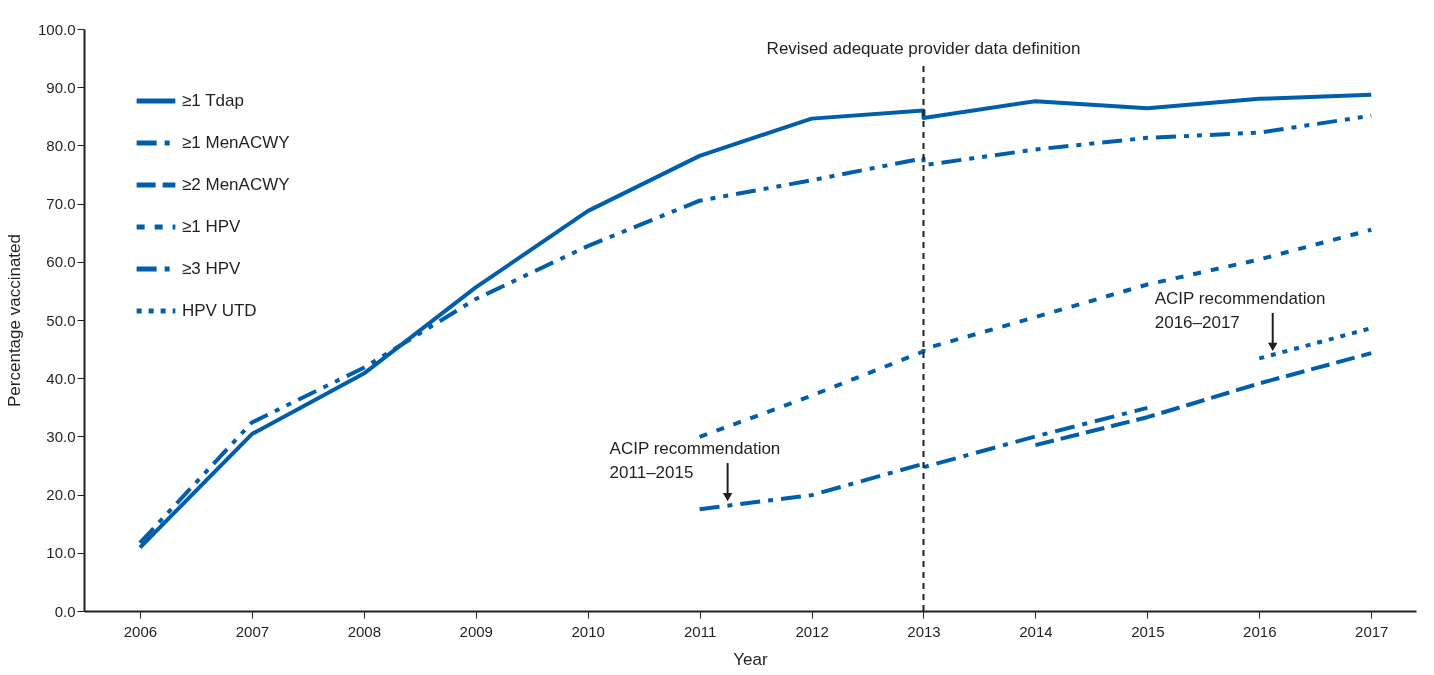  What do you see at coordinates (588, 631) in the screenshot?
I see `x-tick-label: 2010` at bounding box center [588, 631].